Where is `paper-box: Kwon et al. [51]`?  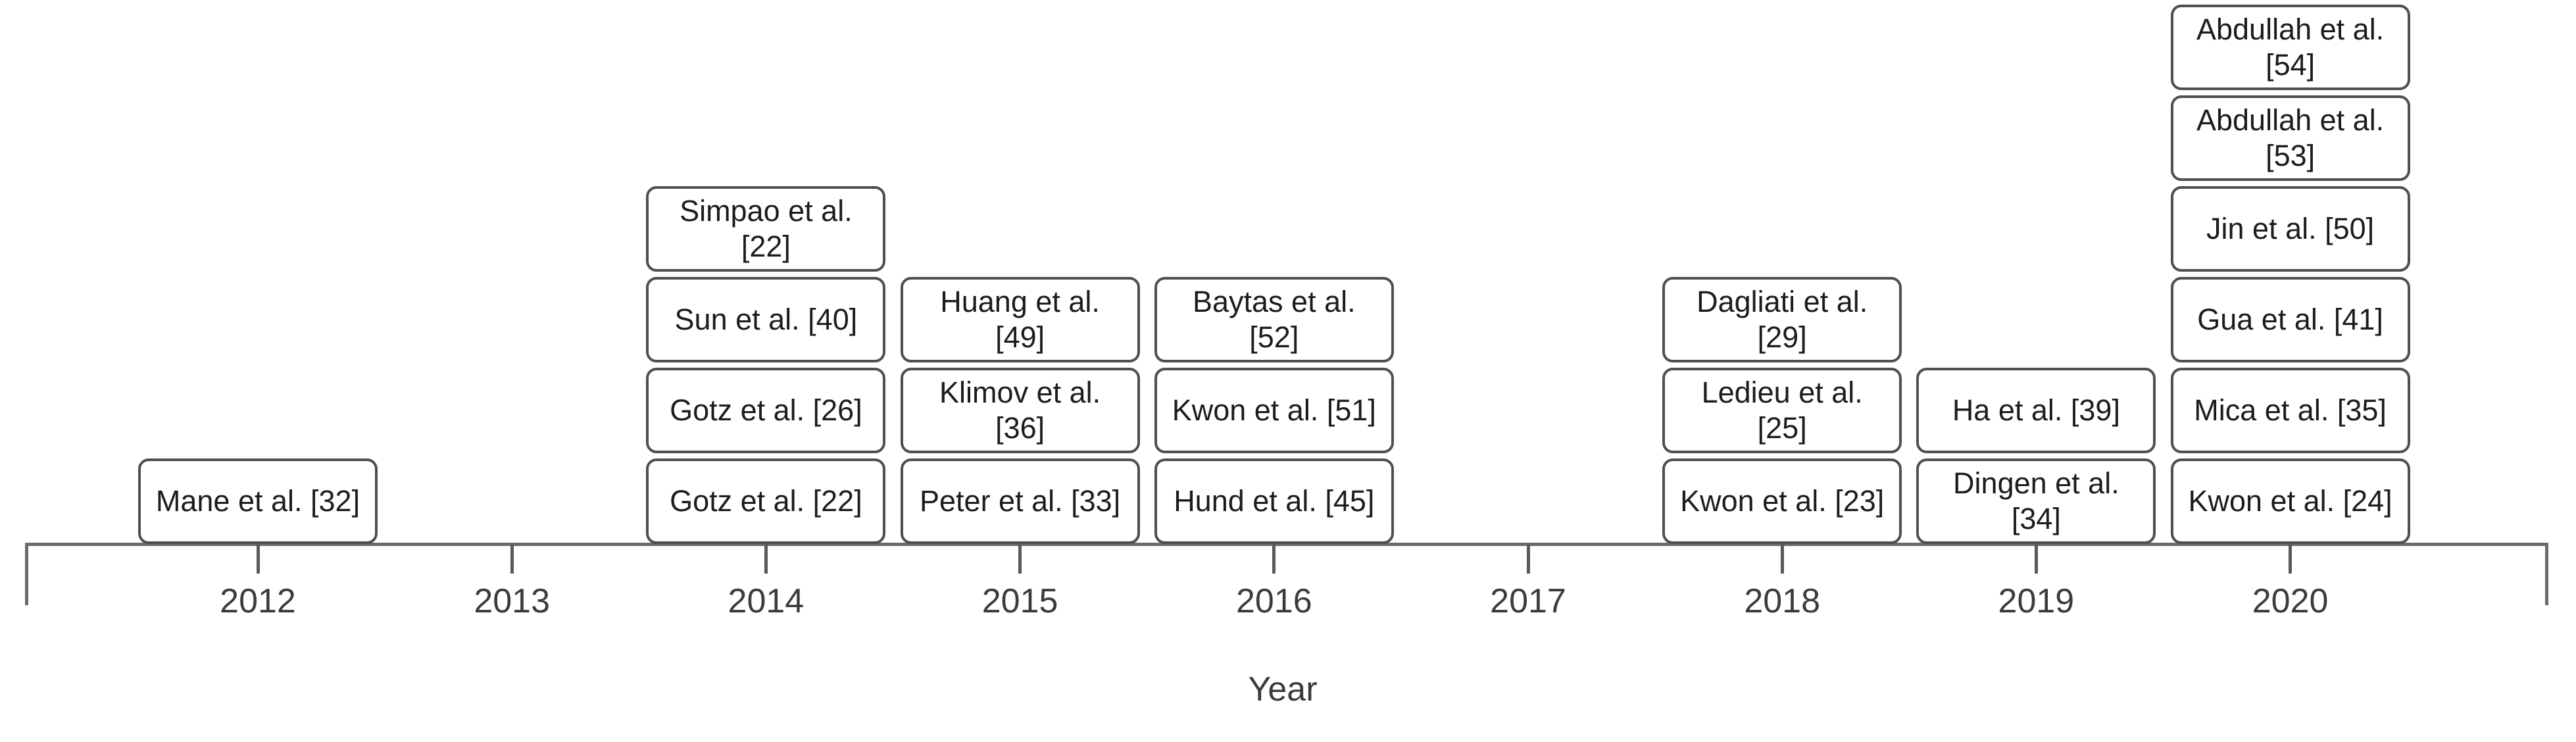 paper-box: Kwon et al. [51] is located at coordinates (1274, 410).